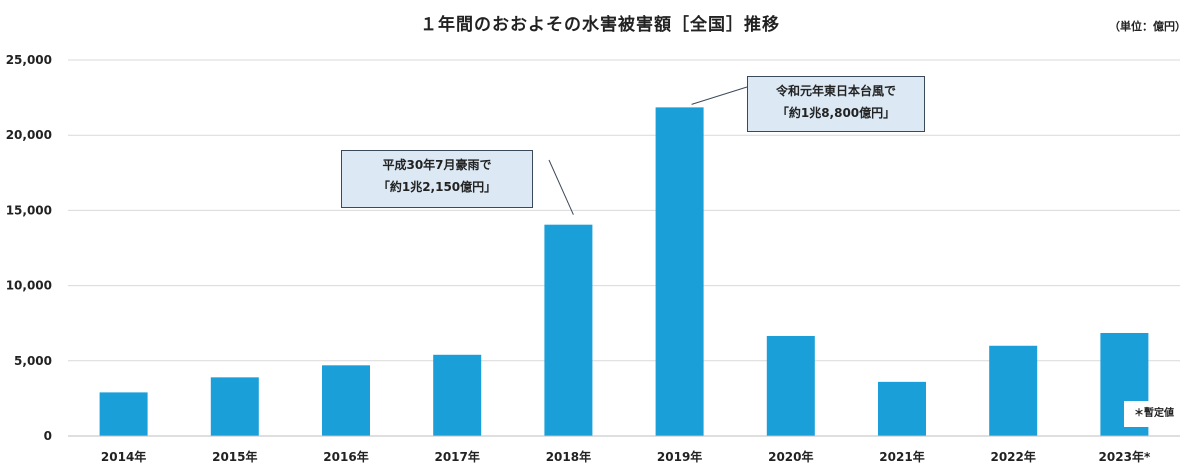 This screenshot has width=1200, height=476. I want to click on x-tick-label: 2016年, so click(345, 456).